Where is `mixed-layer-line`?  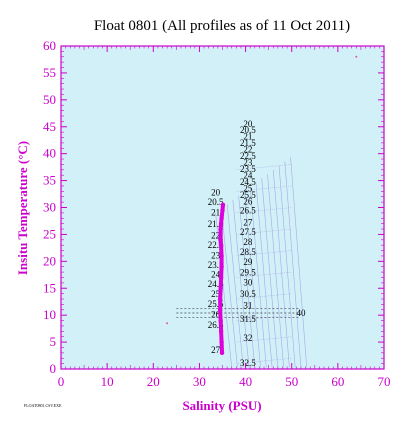 mixed-layer-line is located at coordinates (237, 313).